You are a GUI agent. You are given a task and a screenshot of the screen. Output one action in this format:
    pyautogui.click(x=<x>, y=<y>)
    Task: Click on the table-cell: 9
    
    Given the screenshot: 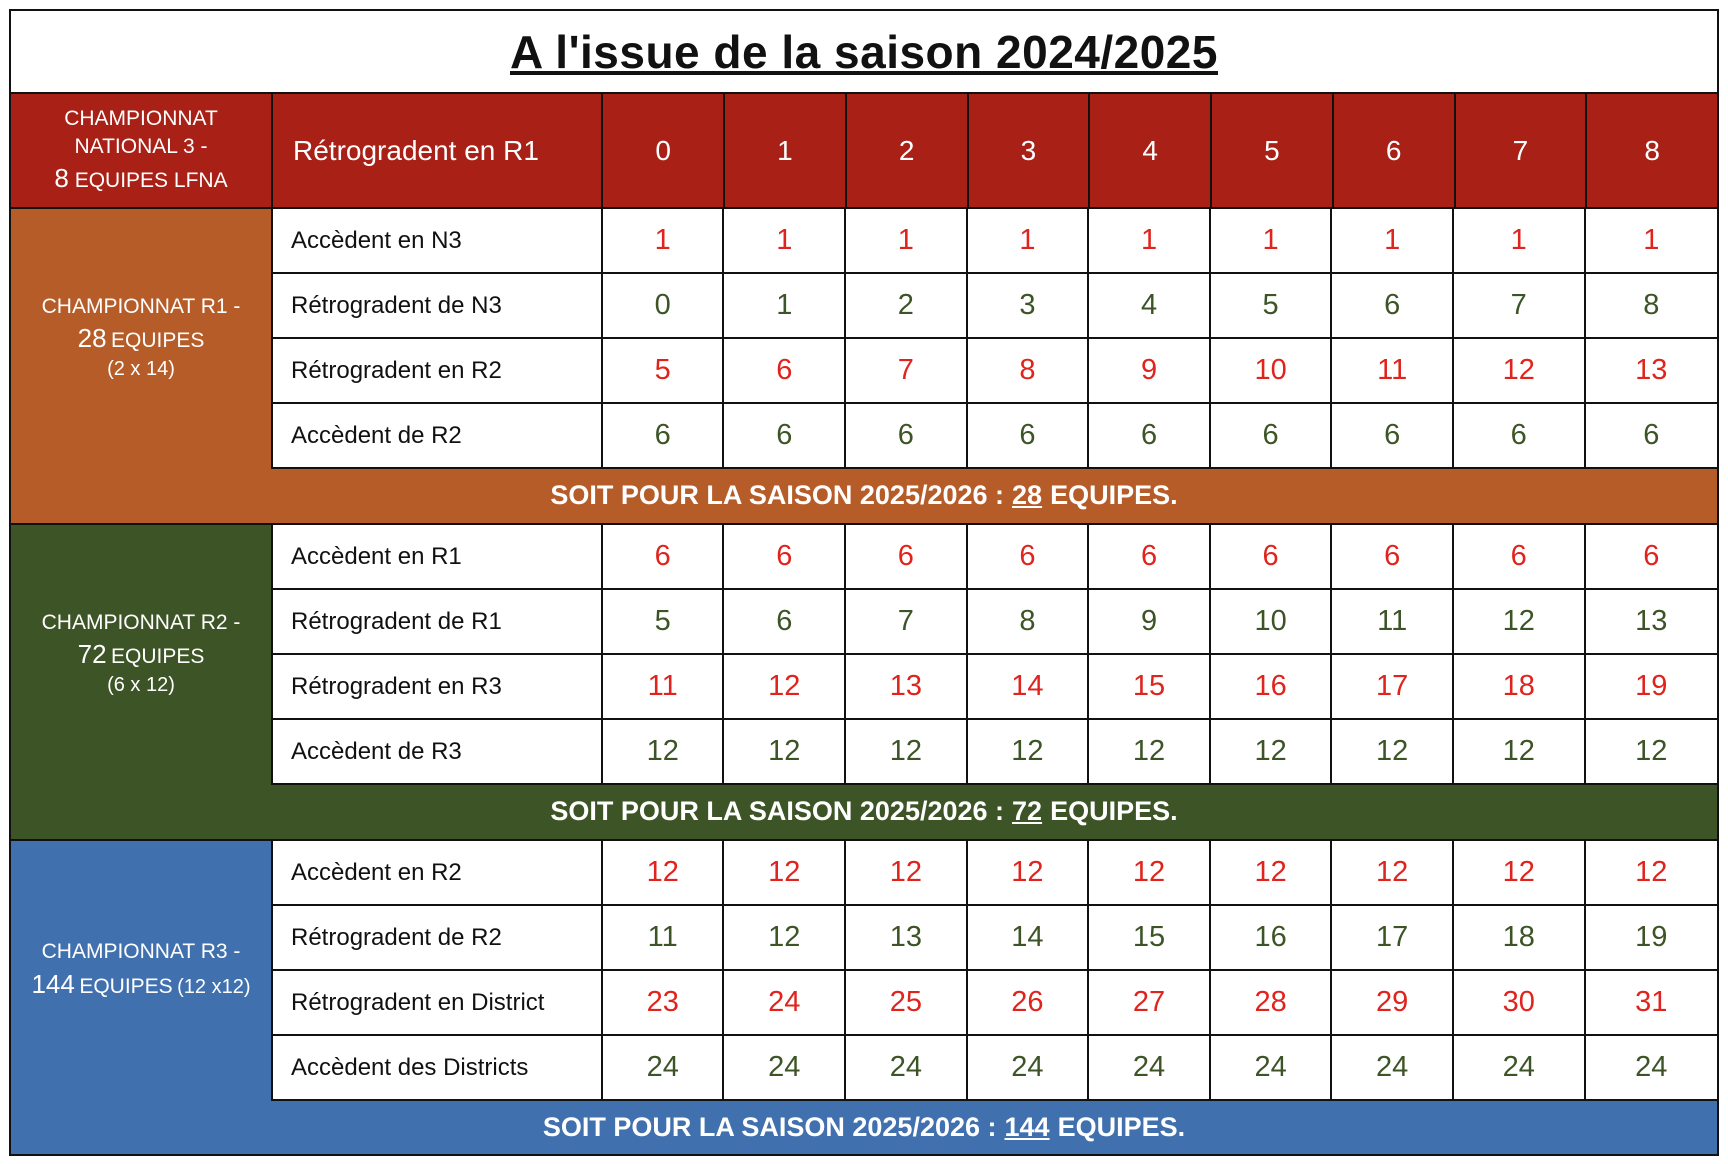 What is the action you would take?
    pyautogui.click(x=1150, y=621)
    